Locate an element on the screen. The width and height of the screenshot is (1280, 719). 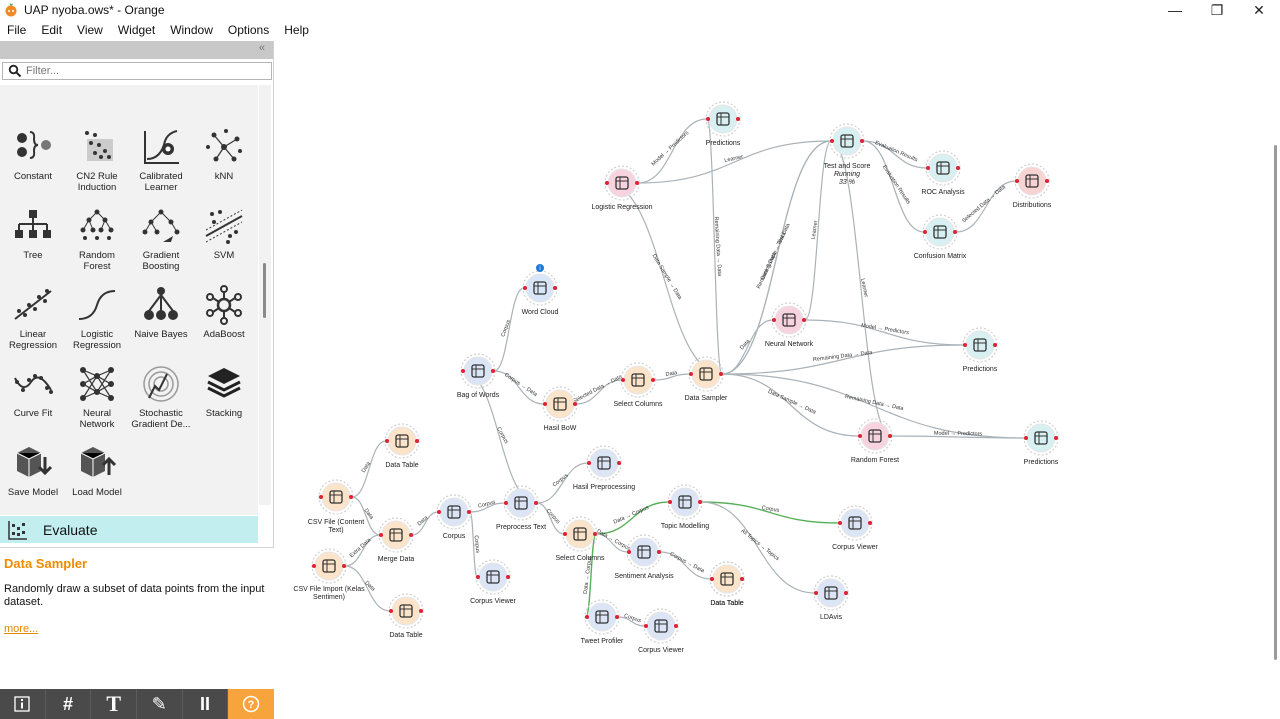
tool-gradient-boosting: Gradient Boosting is located at coordinates (161, 239).